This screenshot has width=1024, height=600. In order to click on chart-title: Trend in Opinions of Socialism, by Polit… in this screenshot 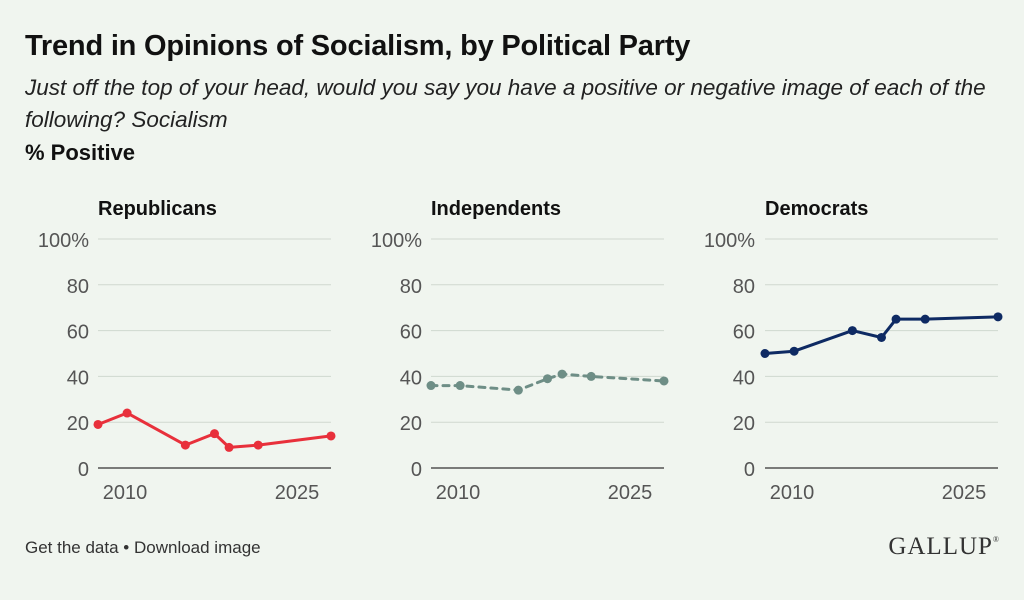, I will do `click(358, 46)`.